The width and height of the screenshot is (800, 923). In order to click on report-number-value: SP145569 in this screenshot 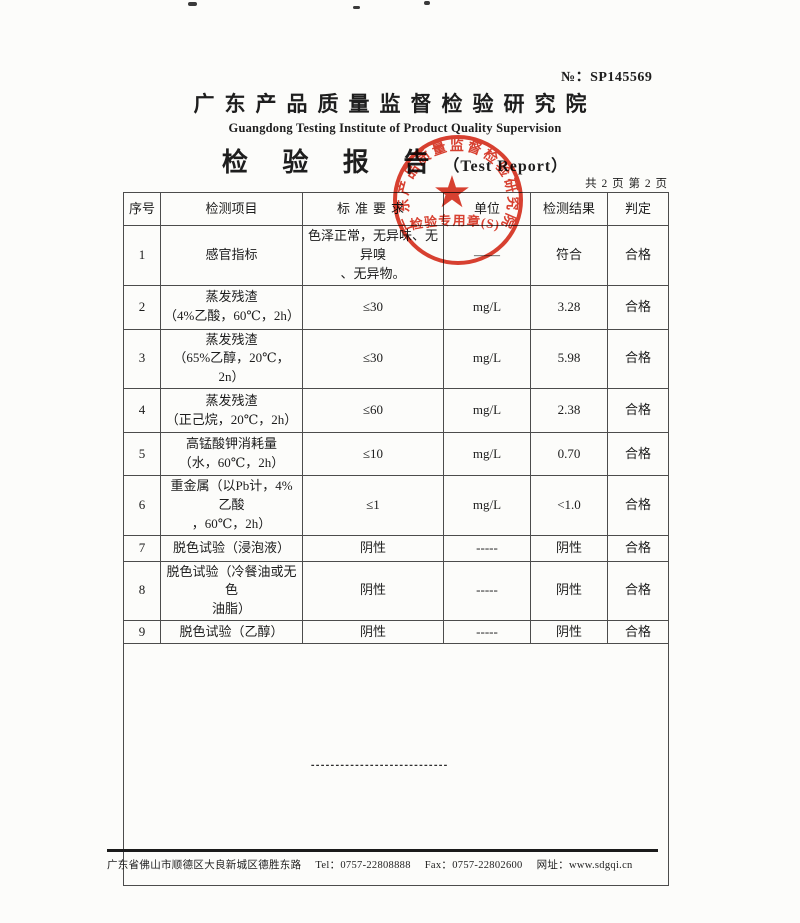, I will do `click(621, 77)`.